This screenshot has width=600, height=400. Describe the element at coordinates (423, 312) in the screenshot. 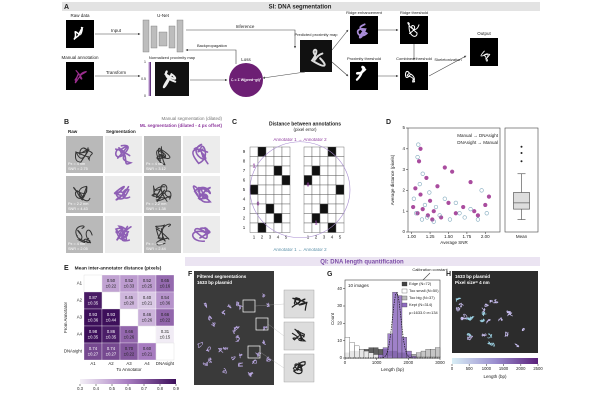

I see `legend-entry: μ=1633.0 σ=134` at that location.